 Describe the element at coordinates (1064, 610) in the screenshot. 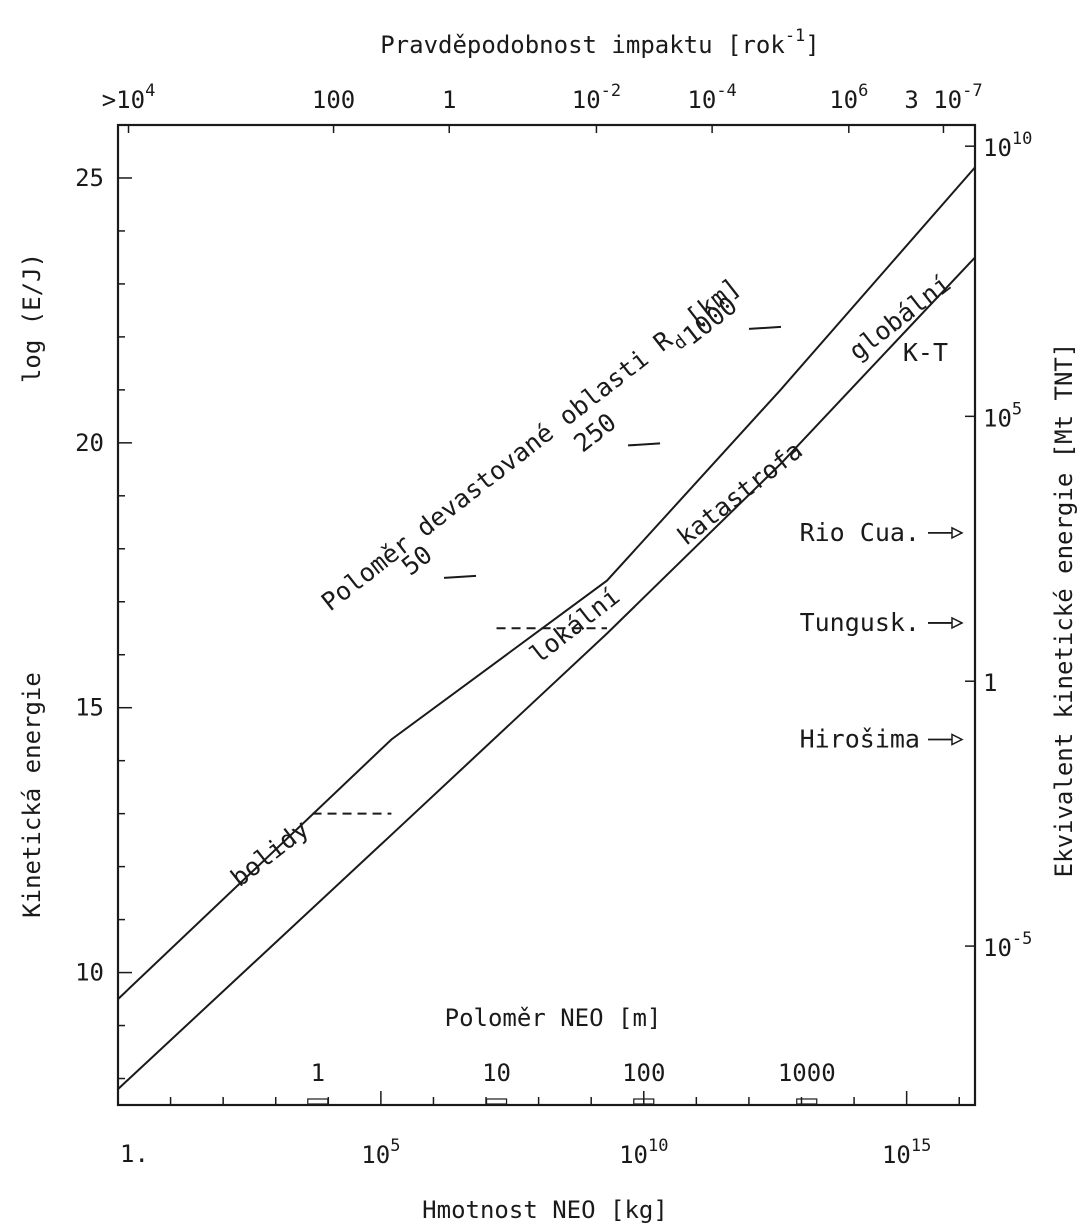

I see `right-axis-label: Ekvivalent kinetické energie [Mt TNT]` at that location.